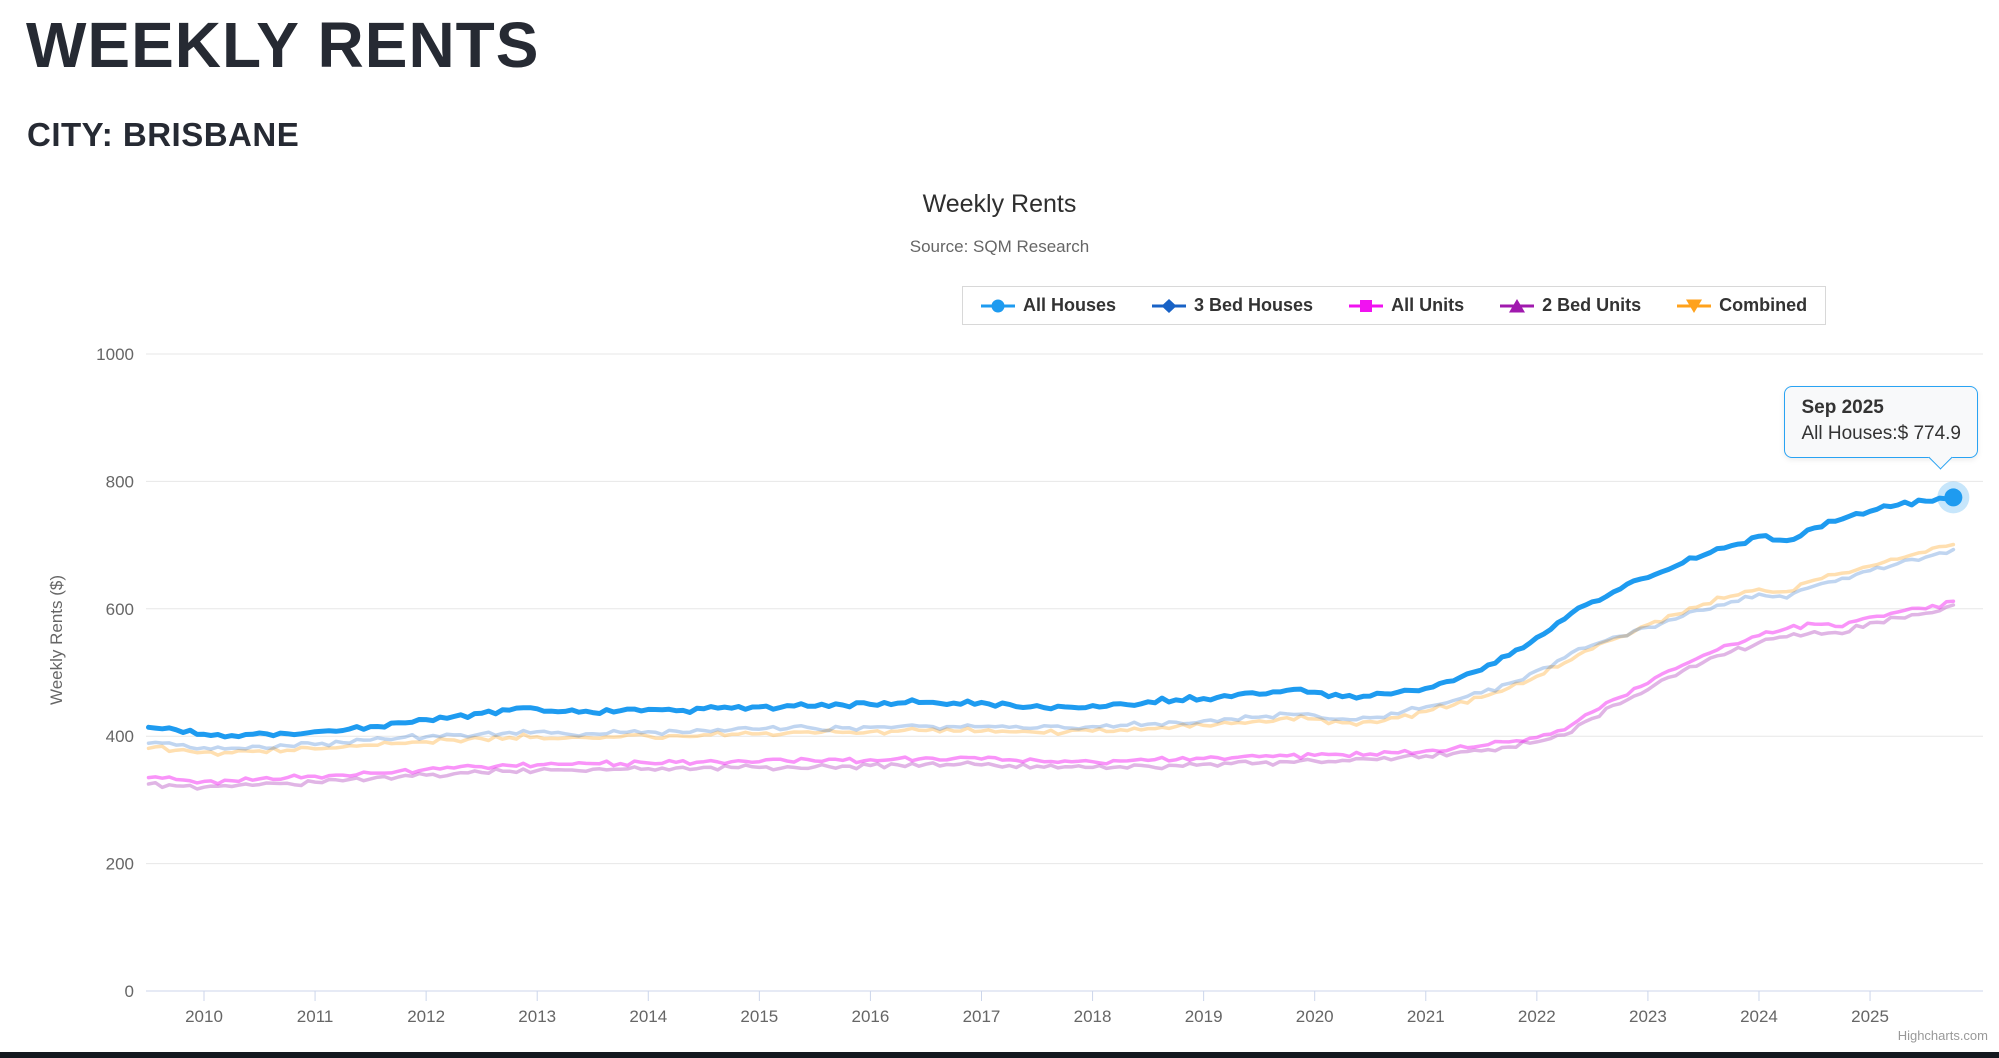 This screenshot has height=1058, width=1999. Describe the element at coordinates (982, 1016) in the screenshot. I see `x-tick-label-2017: 2017` at that location.